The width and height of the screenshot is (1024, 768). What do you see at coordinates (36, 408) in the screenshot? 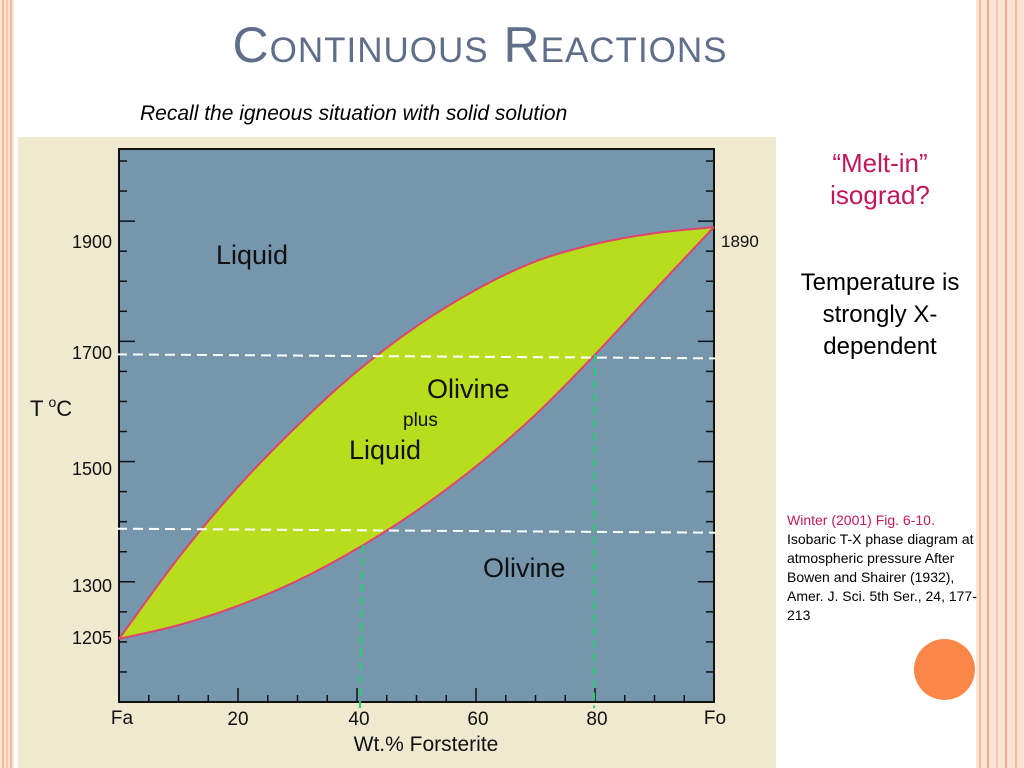
I see `y-axis-label-symbol: T` at bounding box center [36, 408].